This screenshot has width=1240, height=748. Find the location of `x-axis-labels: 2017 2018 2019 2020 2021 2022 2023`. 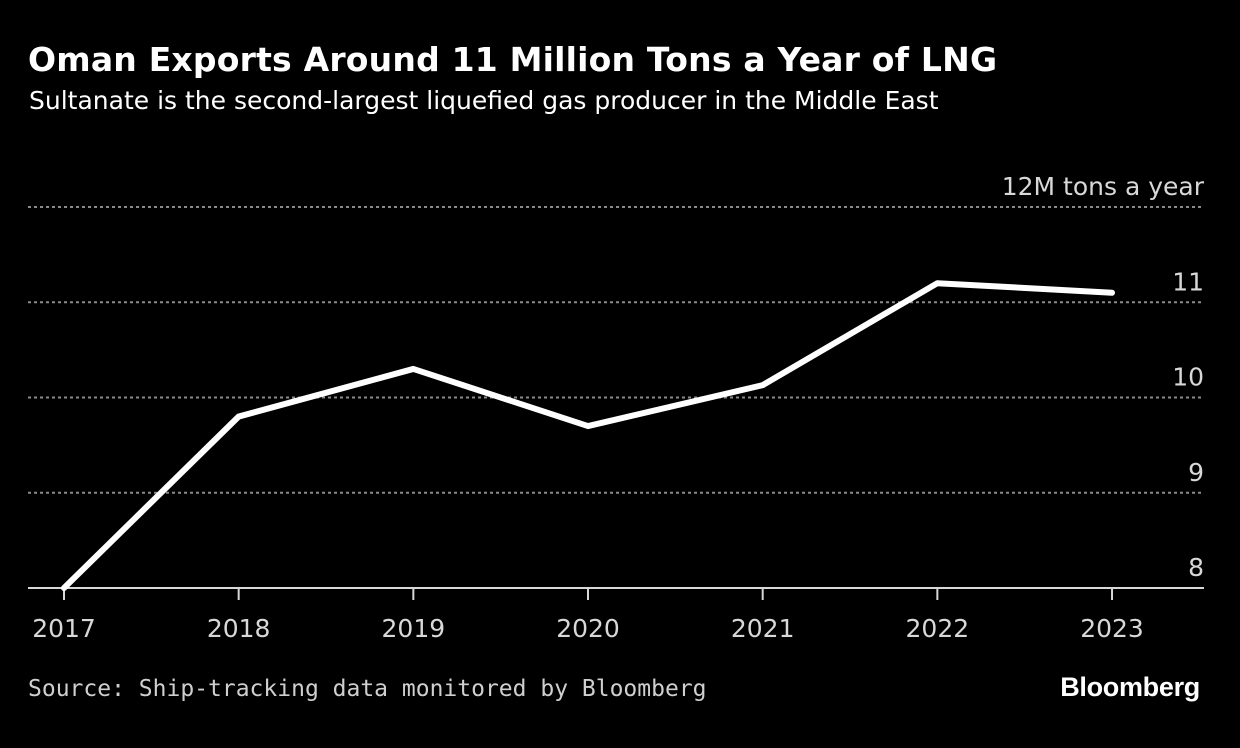

x-axis-labels: 2017 2018 2019 2020 2021 2022 2023 is located at coordinates (588, 628).